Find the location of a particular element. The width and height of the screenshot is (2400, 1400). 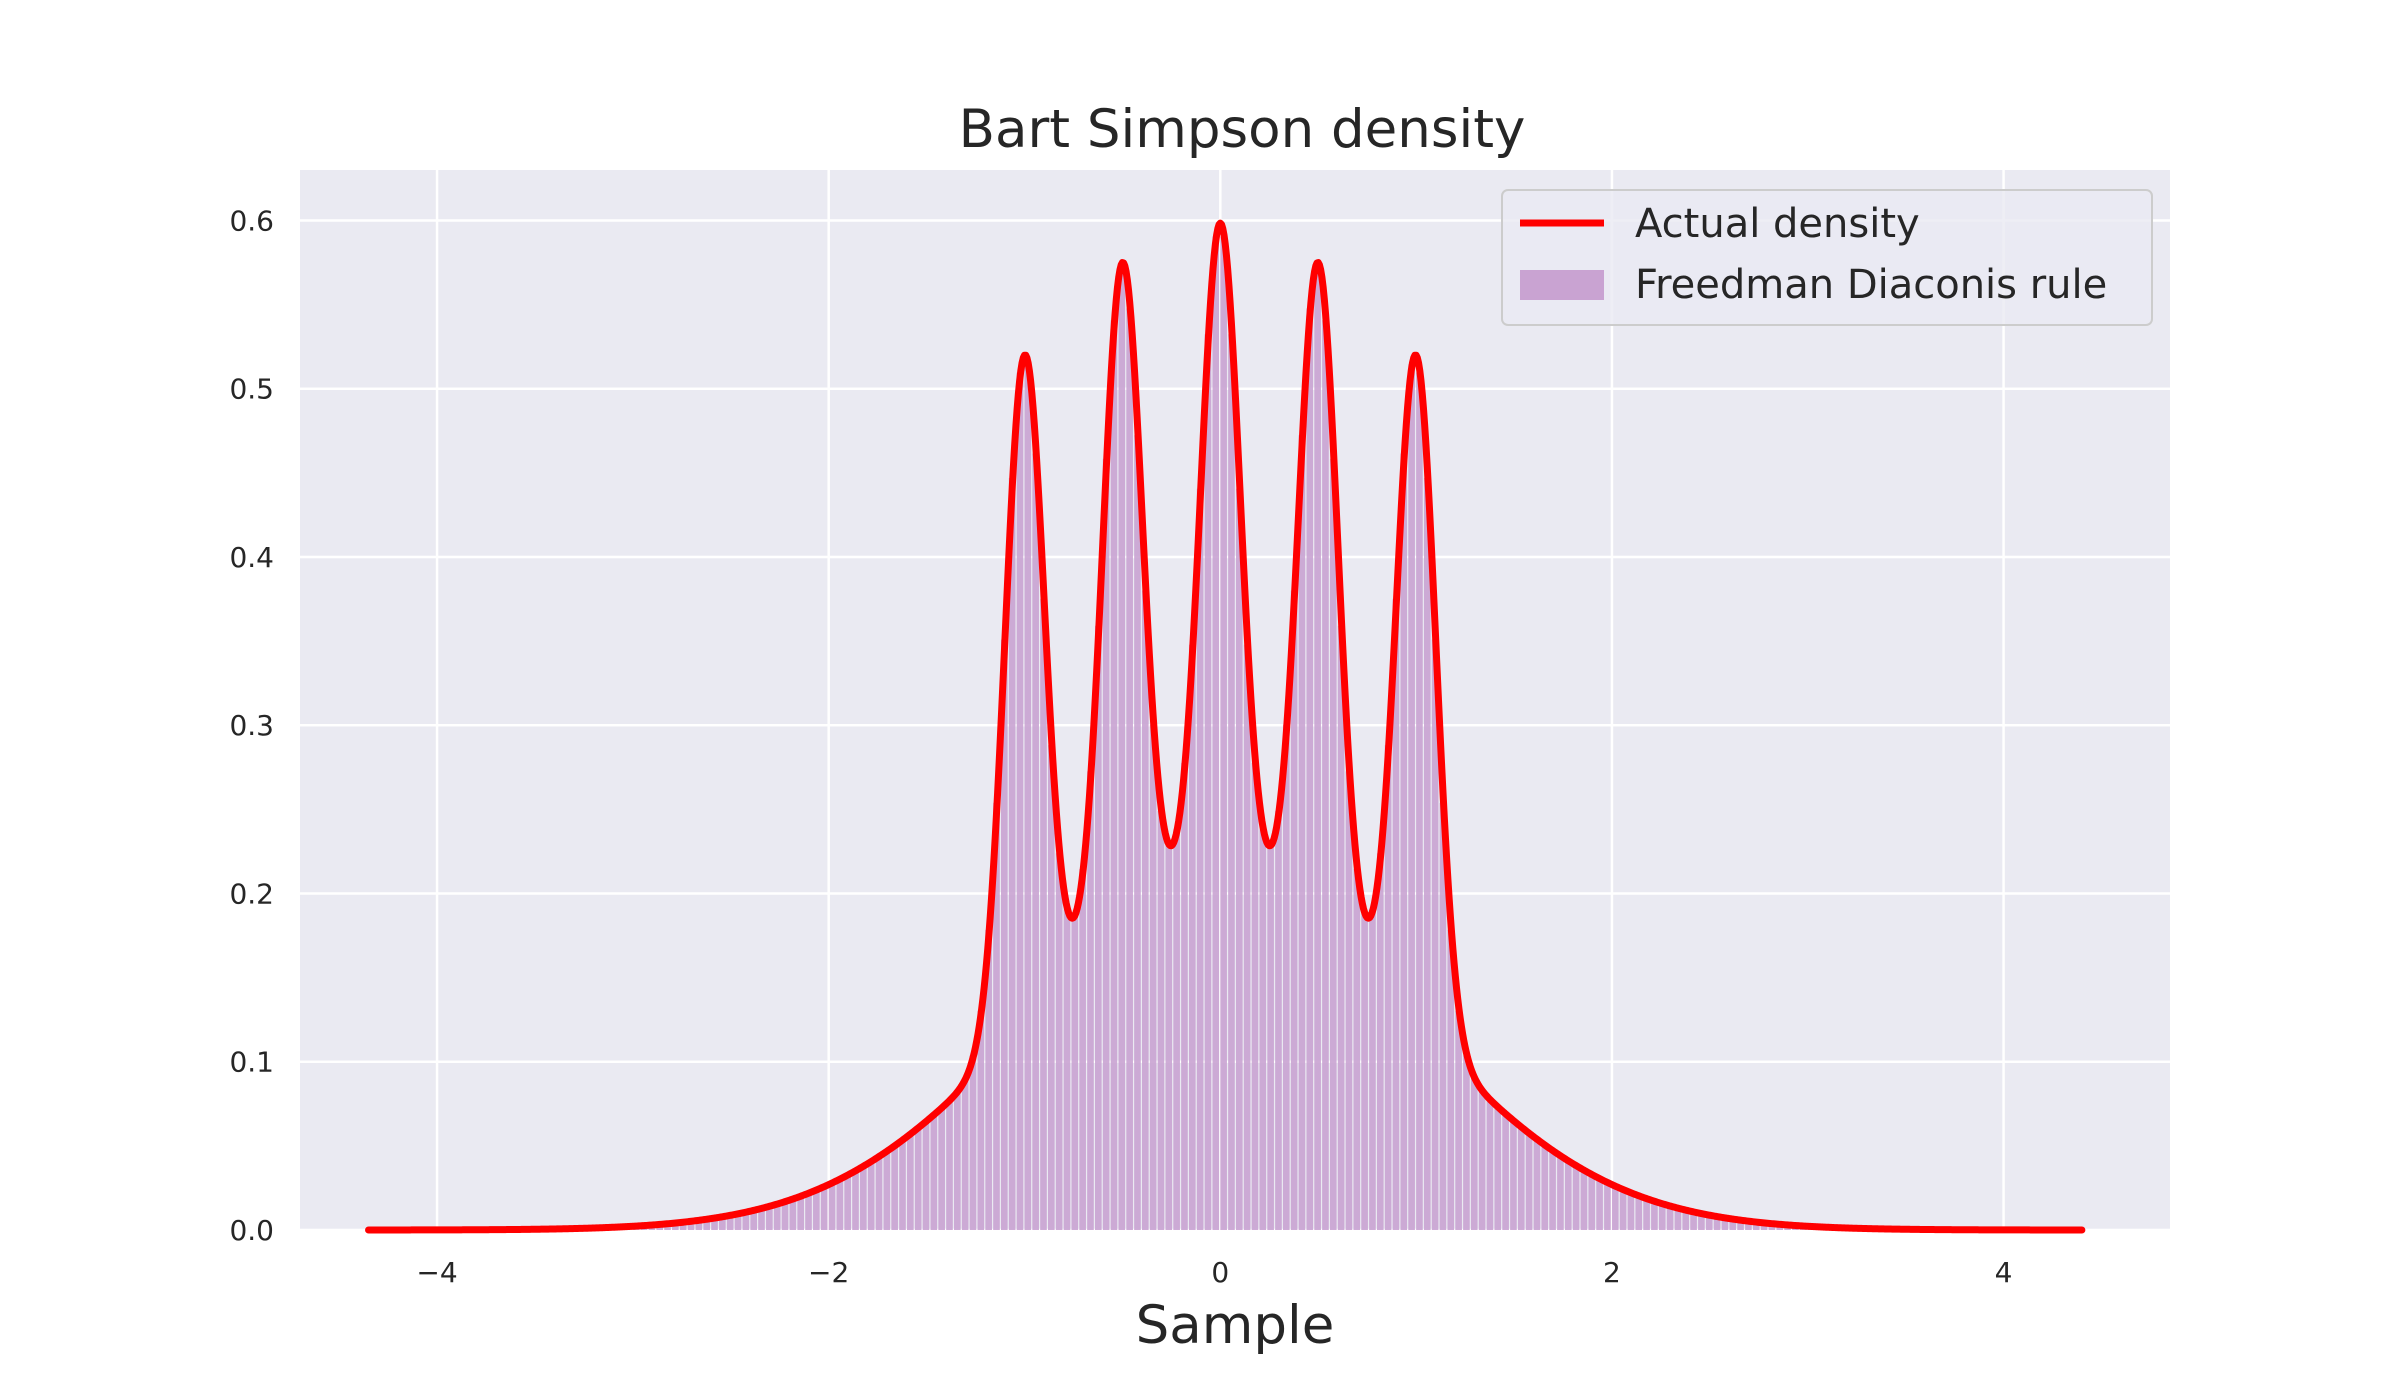

y-tick-label: 0.4 is located at coordinates (251, 557).